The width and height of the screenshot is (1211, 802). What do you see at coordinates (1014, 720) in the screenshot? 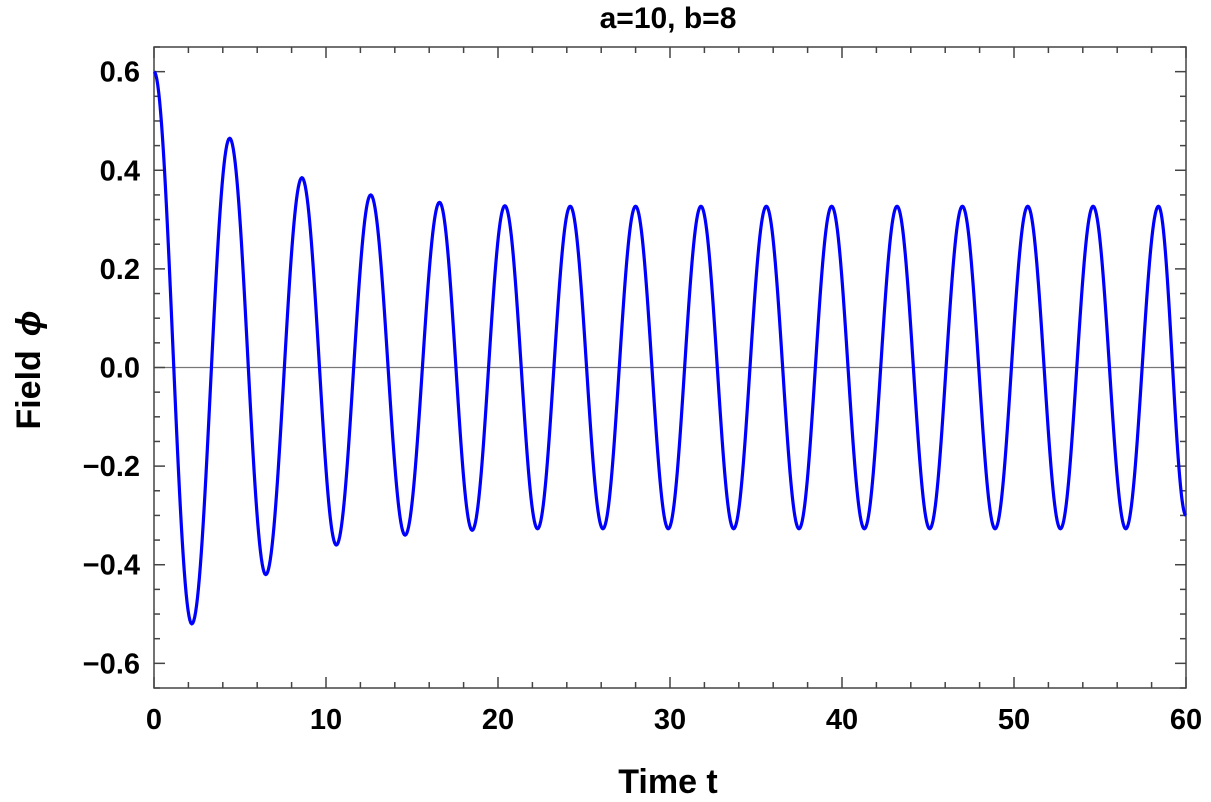
I see `x-tick-label: 50` at bounding box center [1014, 720].